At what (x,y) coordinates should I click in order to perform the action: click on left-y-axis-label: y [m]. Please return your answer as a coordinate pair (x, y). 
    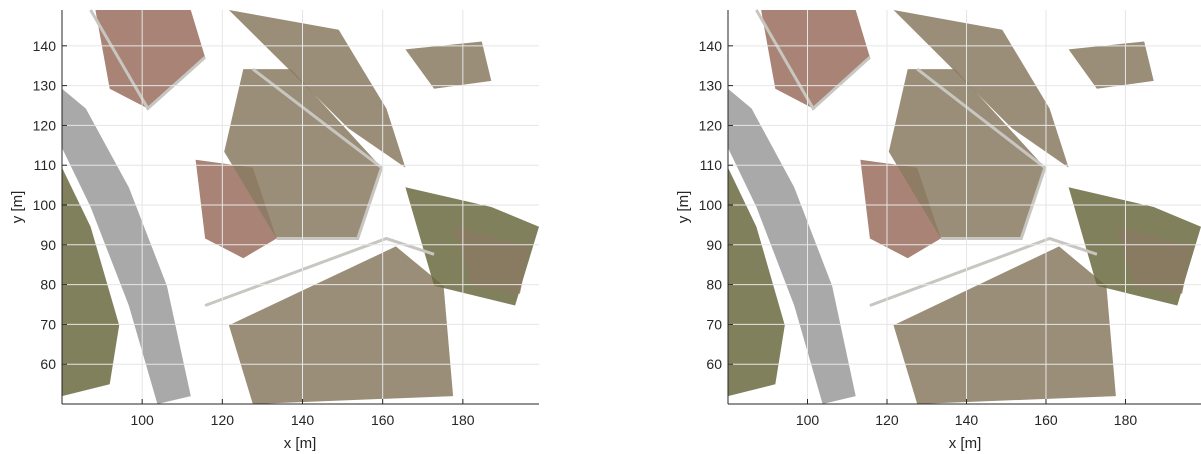
    Looking at the image, I should click on (17, 207).